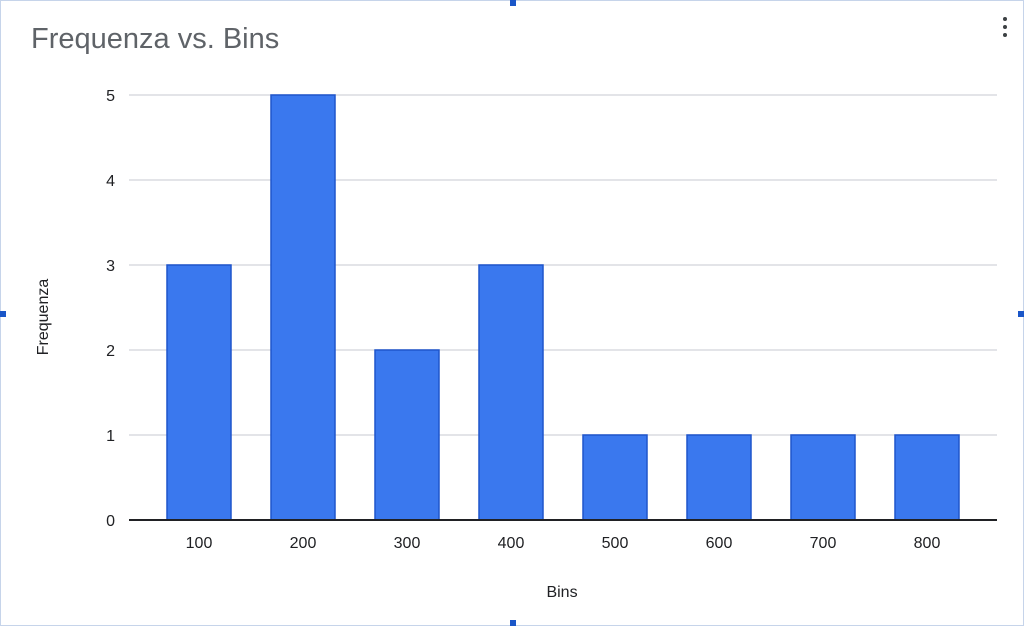  Describe the element at coordinates (110, 521) in the screenshot. I see `y-tick-label: 0` at that location.